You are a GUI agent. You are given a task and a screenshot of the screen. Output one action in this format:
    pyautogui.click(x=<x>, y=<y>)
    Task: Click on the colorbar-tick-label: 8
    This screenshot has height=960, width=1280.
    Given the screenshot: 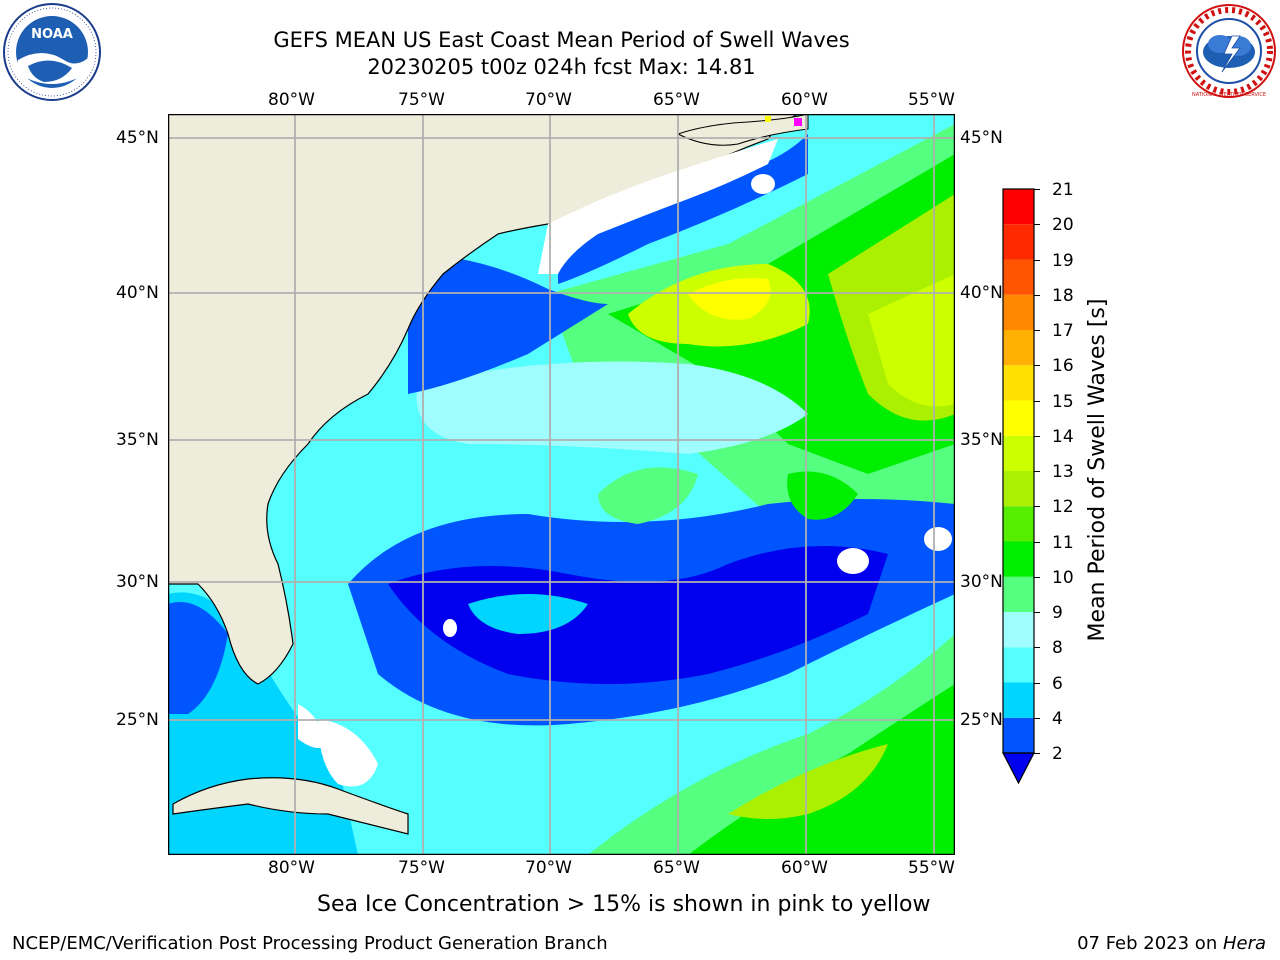 What is the action you would take?
    pyautogui.click(x=1057, y=648)
    